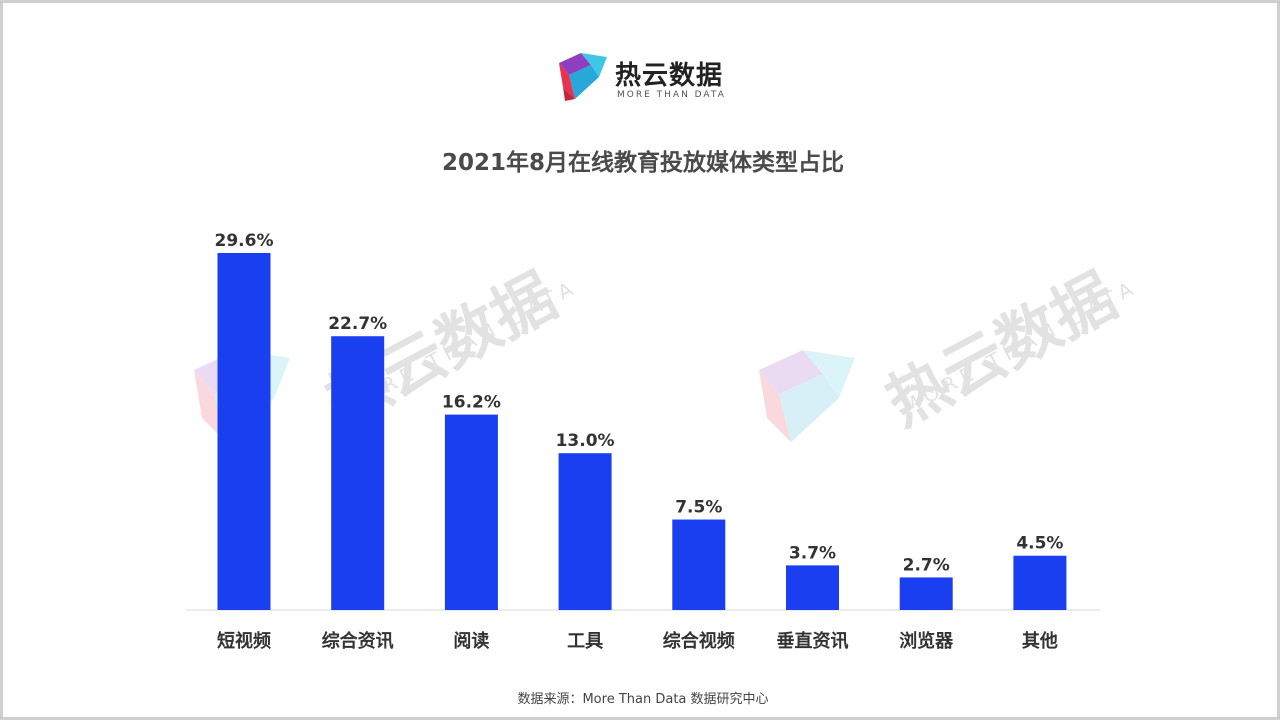  What do you see at coordinates (926, 641) in the screenshot?
I see `category-label: 浏览器` at bounding box center [926, 641].